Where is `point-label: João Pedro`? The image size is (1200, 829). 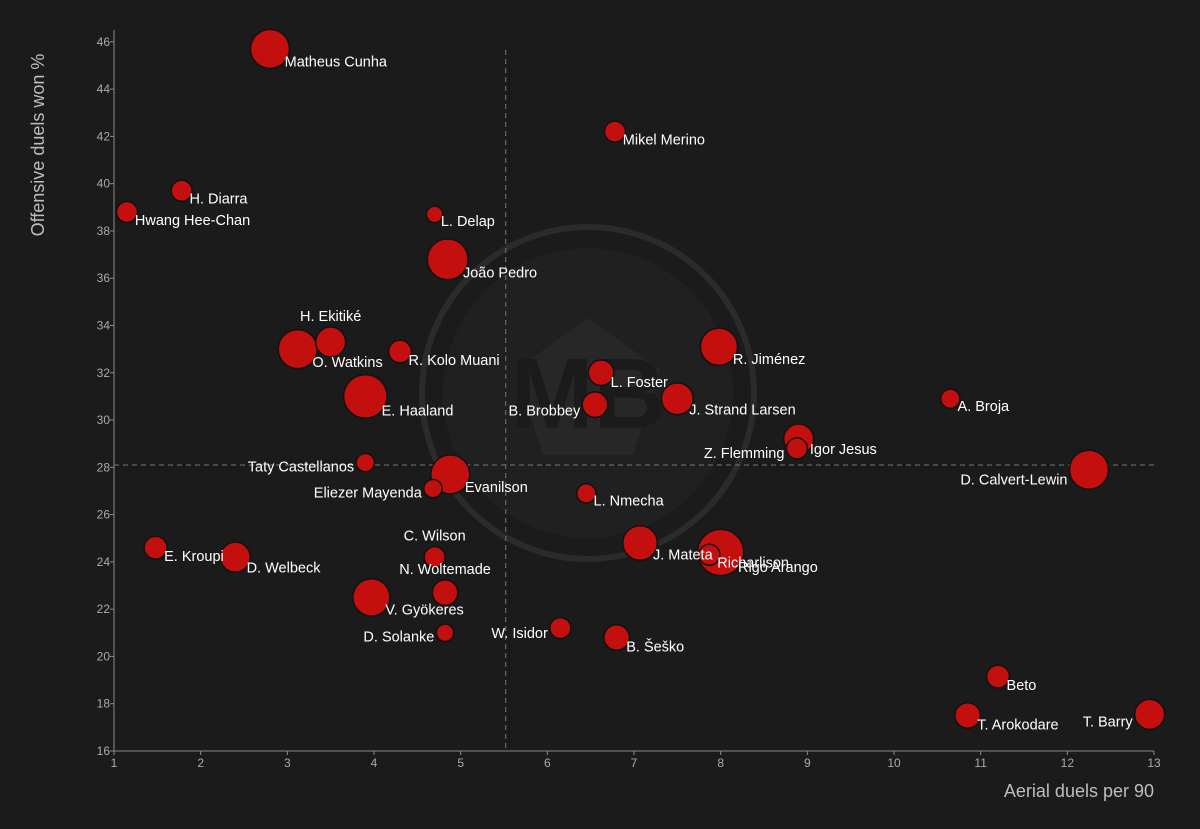 point-label: João Pedro is located at coordinates (500, 274).